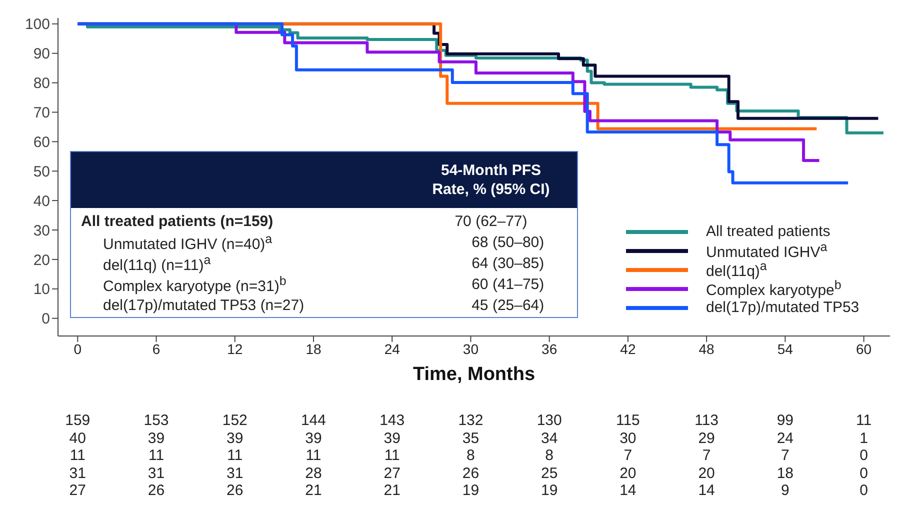  What do you see at coordinates (628, 348) in the screenshot?
I see `x-tick-label: 42` at bounding box center [628, 348].